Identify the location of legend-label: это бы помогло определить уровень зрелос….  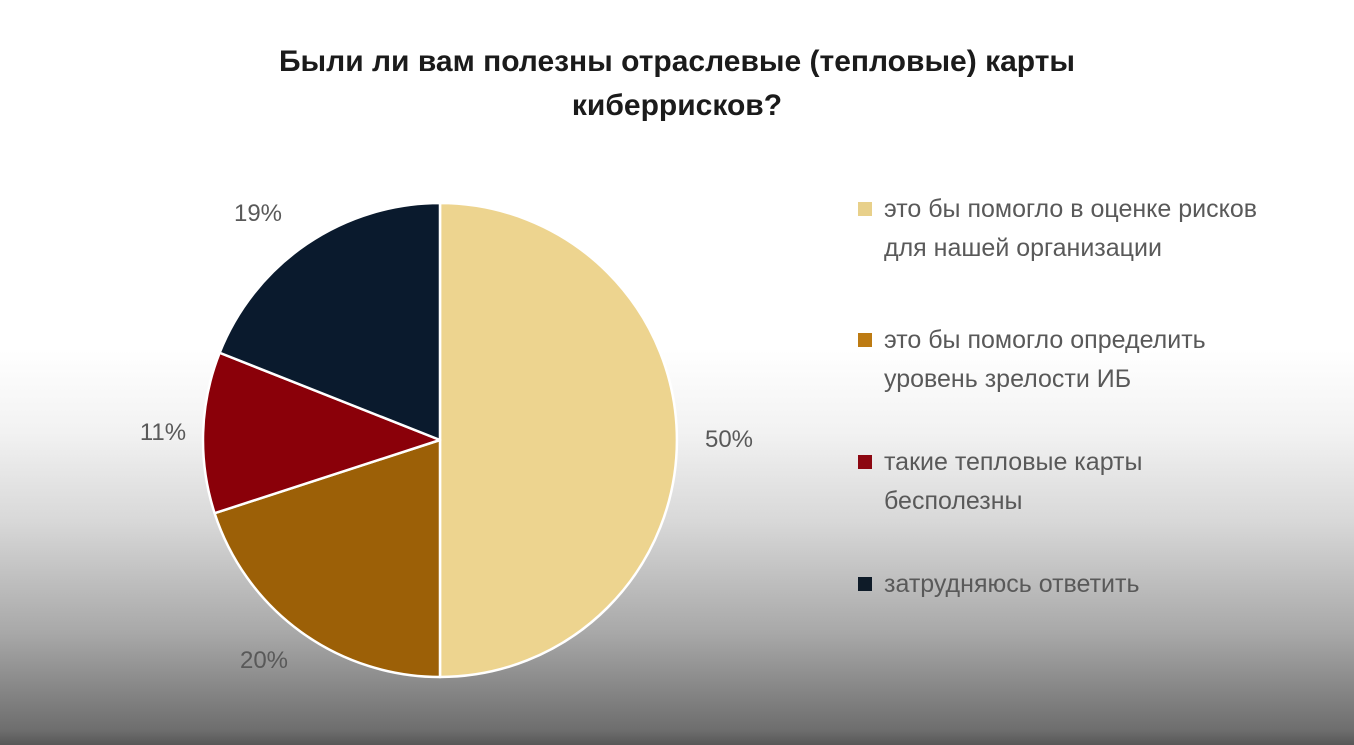
(1045, 359).